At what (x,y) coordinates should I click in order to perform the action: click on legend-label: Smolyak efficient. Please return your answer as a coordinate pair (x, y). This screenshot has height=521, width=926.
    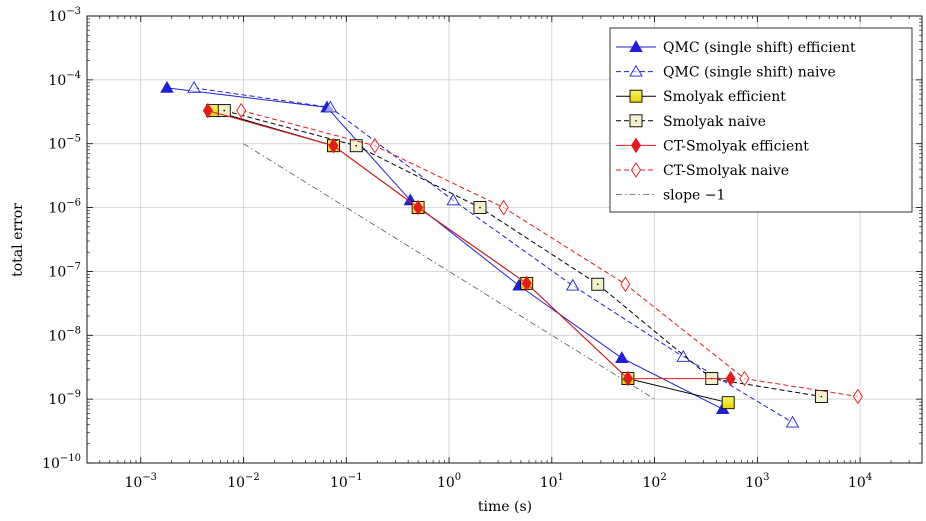
    Looking at the image, I should click on (724, 97).